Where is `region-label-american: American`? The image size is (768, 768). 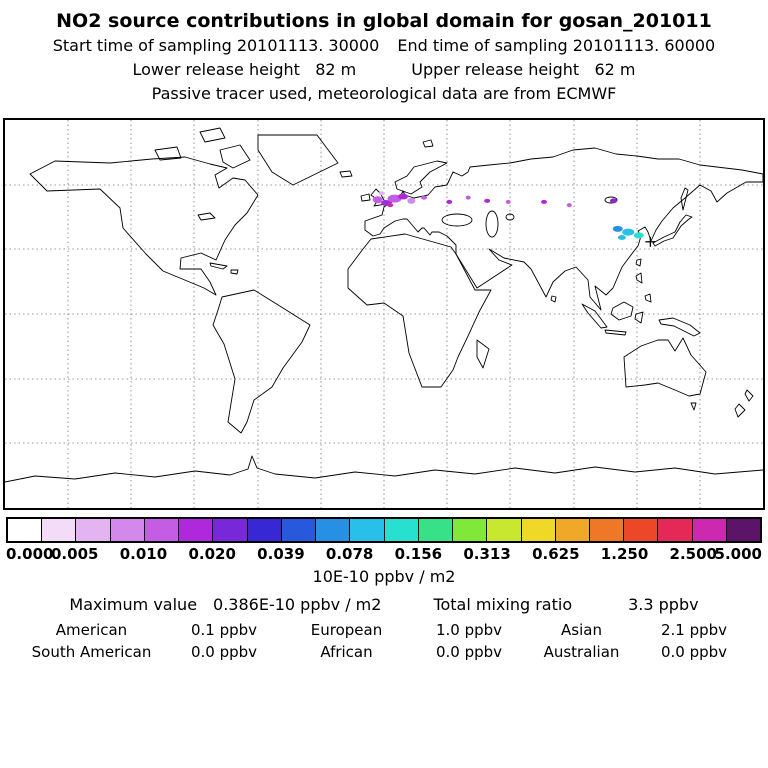
region-label-american: American is located at coordinates (91, 630).